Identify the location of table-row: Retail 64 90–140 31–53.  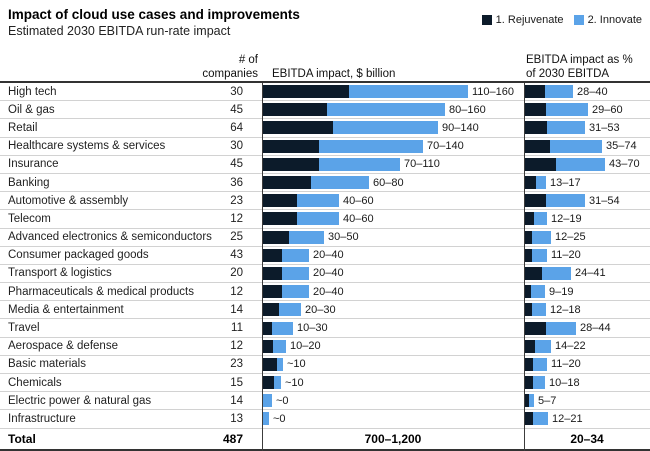
(325, 128).